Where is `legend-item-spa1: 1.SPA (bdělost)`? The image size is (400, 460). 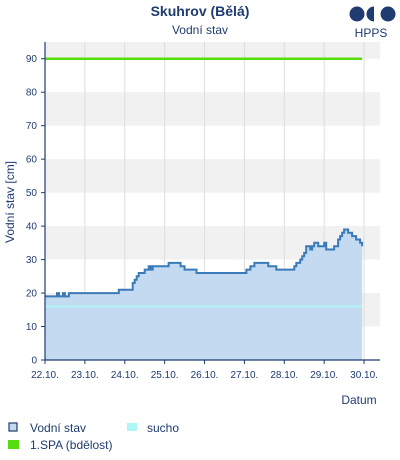
legend-item-spa1: 1.SPA (bdělost) is located at coordinates (60, 445).